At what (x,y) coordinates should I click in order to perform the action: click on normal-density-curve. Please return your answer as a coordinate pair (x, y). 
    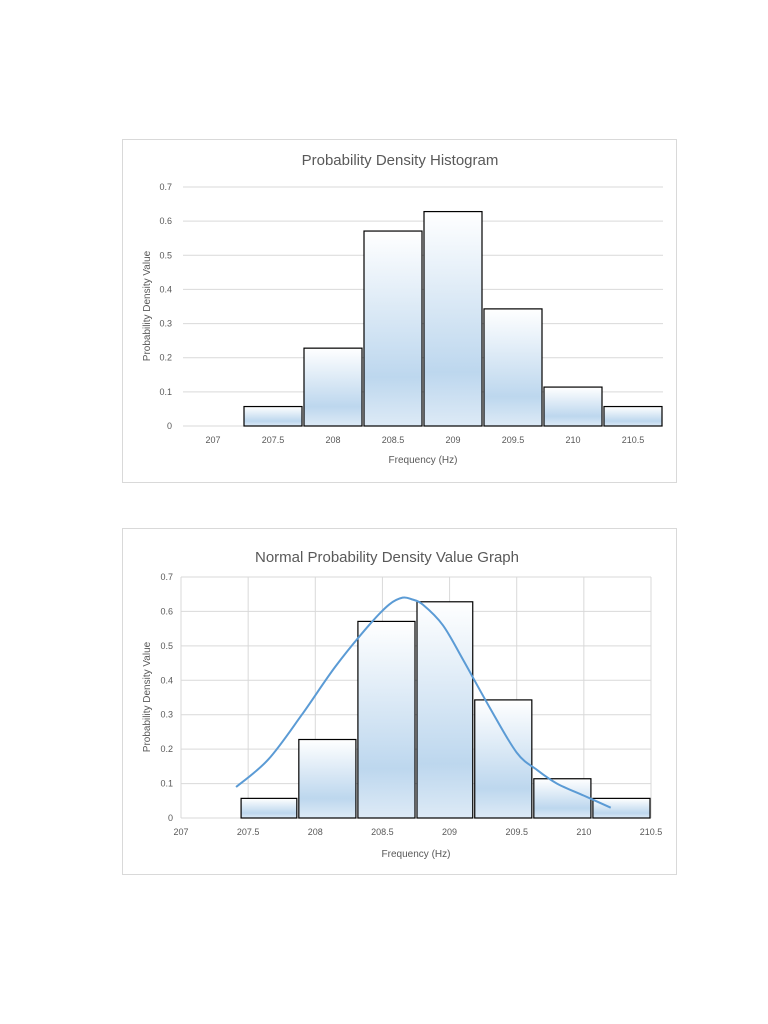
    Looking at the image, I should click on (423, 702).